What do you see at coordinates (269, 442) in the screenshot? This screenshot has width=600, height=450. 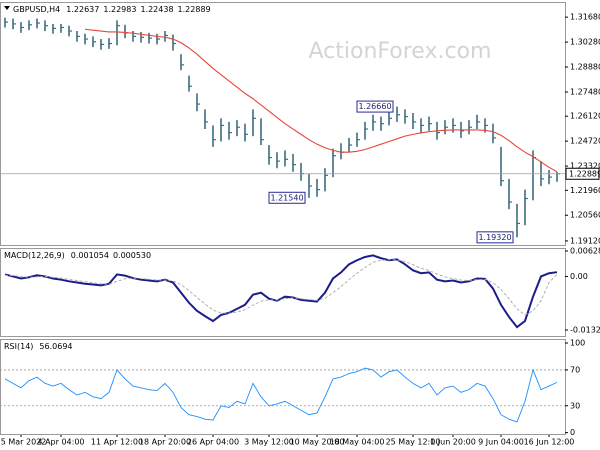 I see `x-tick-label: 3 May 12:00` at bounding box center [269, 442].